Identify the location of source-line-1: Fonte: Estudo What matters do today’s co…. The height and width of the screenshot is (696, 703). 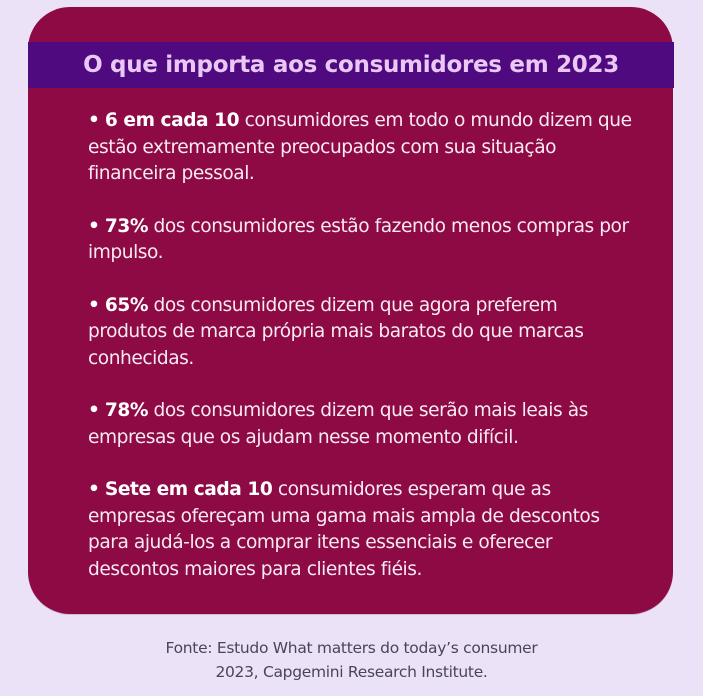
(351, 648).